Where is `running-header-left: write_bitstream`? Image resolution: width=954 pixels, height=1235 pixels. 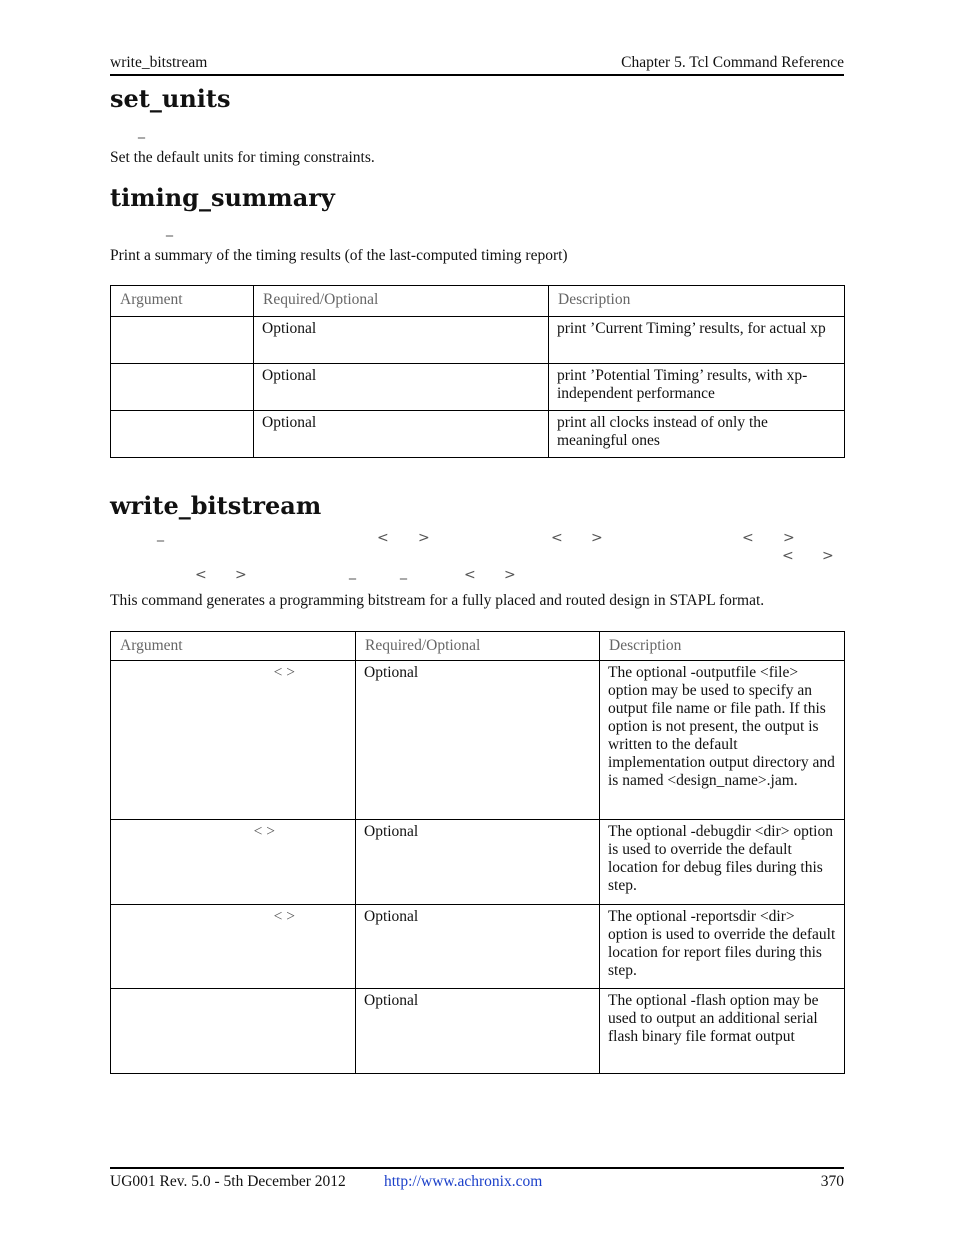 running-header-left: write_bitstream is located at coordinates (159, 62).